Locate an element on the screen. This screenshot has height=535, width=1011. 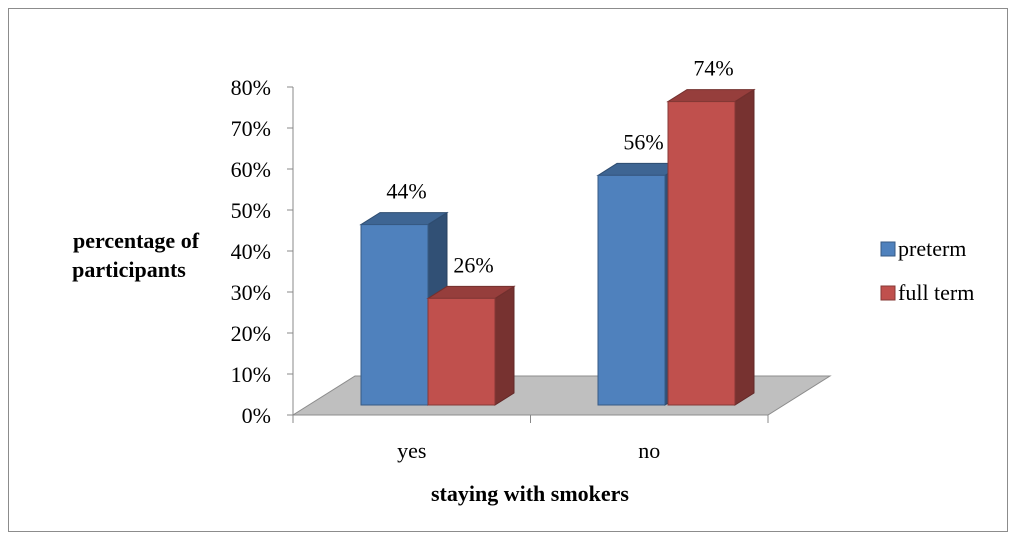
y-tick-label: 10% is located at coordinates (251, 374).